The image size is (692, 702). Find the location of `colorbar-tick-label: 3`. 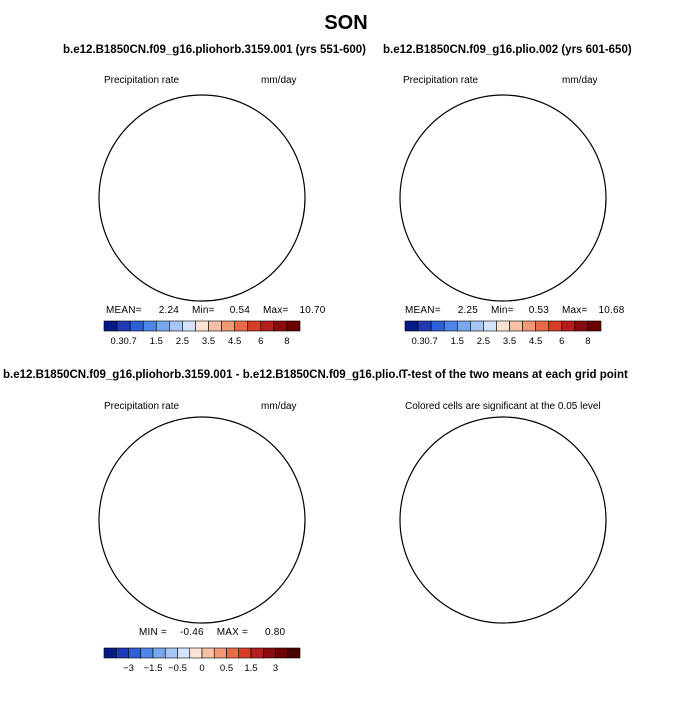

colorbar-tick-label: 3 is located at coordinates (275, 668).